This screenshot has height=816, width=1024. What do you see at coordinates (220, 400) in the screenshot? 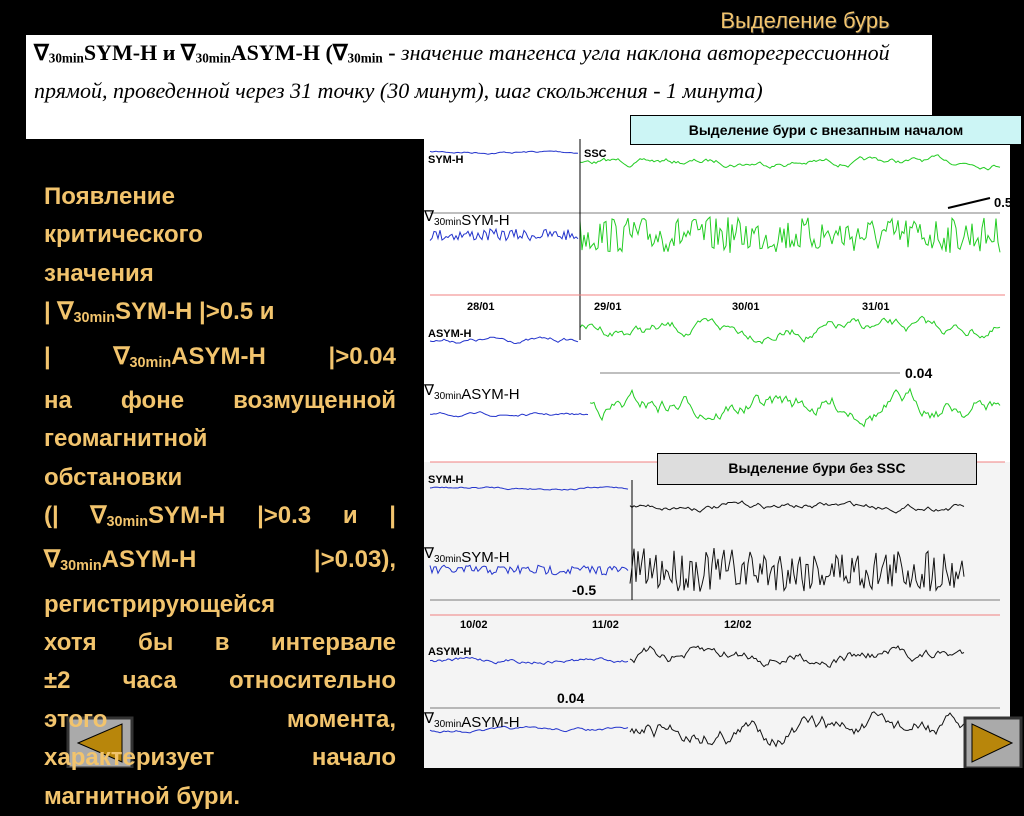
I see `text: на фоне возмущенной` at bounding box center [220, 400].